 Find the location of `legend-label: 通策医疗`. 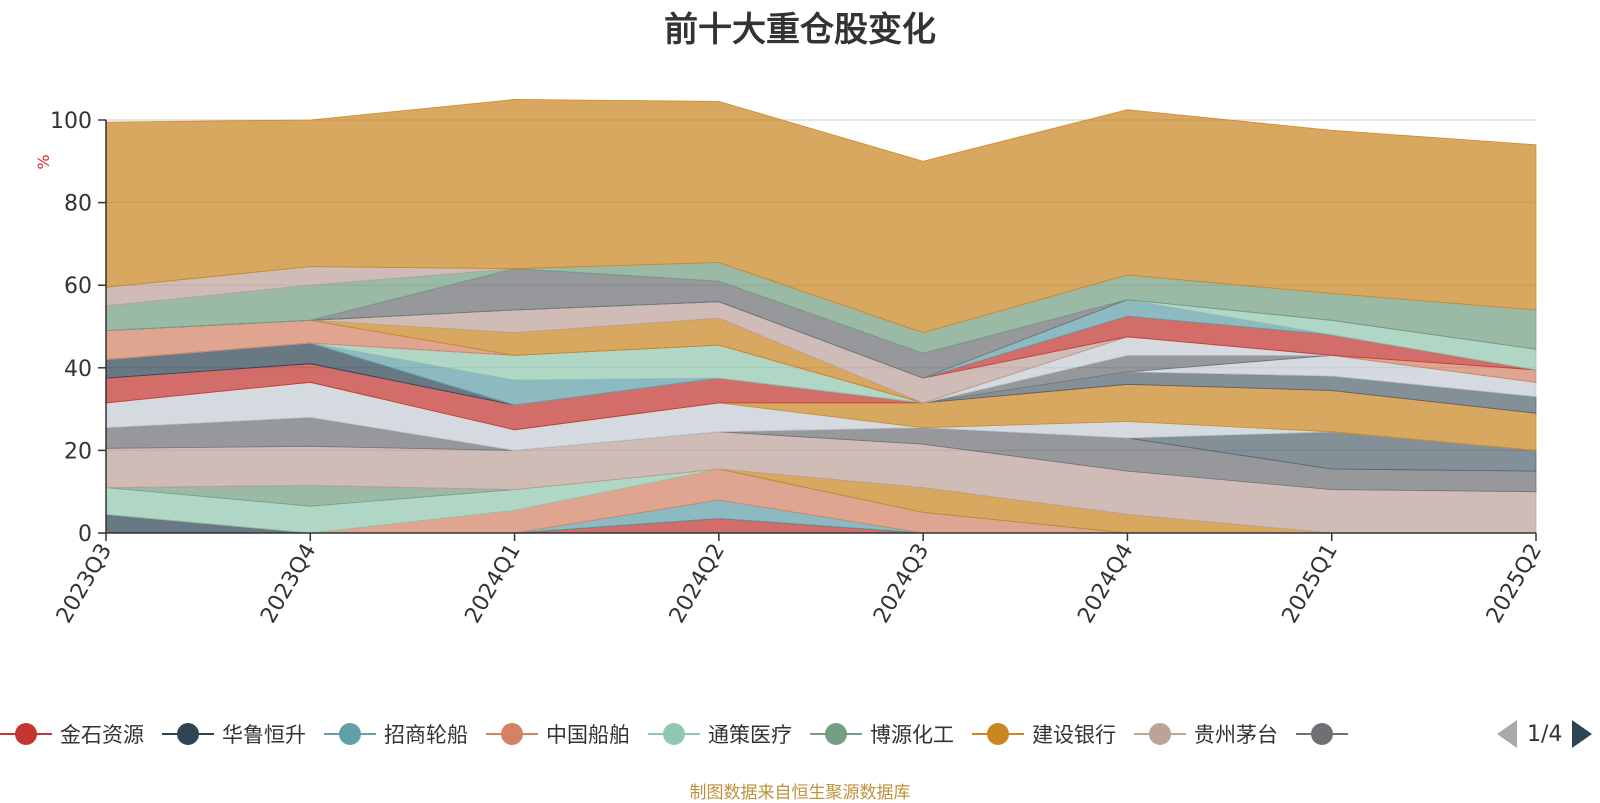

legend-label: 通策医疗 is located at coordinates (750, 735).